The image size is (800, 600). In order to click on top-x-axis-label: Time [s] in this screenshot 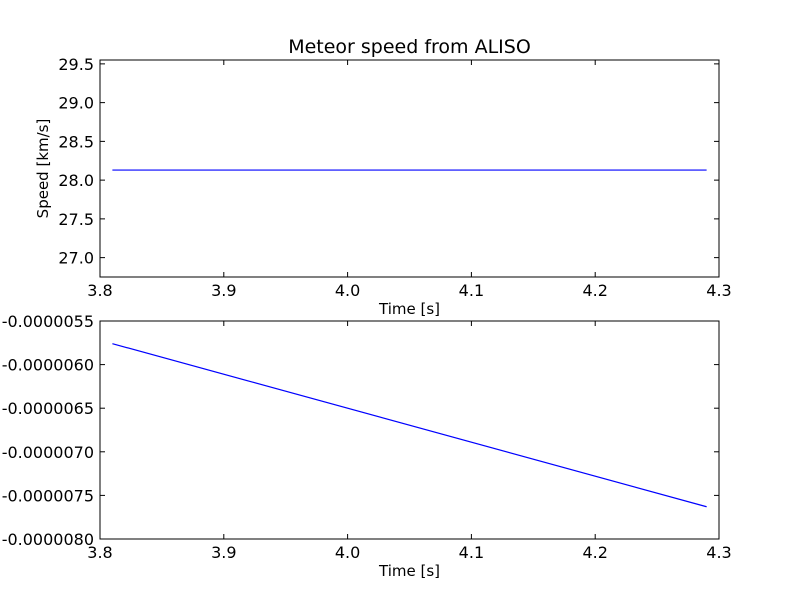, I will do `click(409, 309)`.